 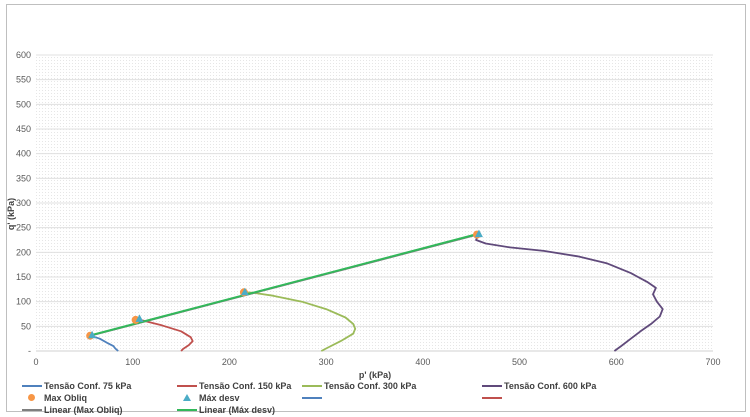 I want to click on y-tick-label: 200, so click(x=23, y=252).